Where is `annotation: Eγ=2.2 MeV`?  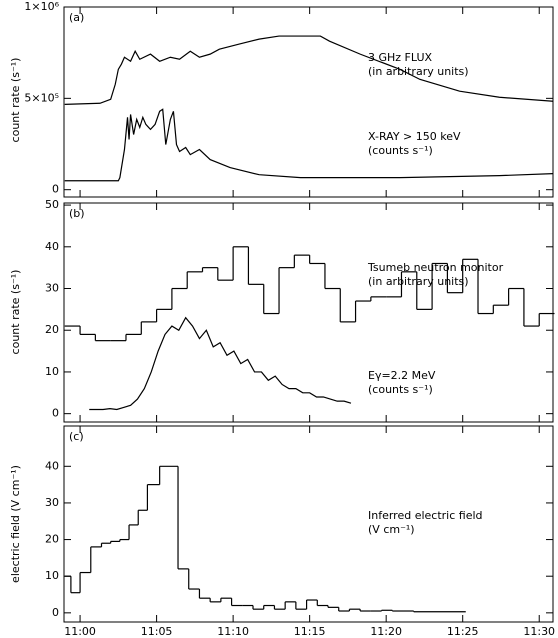 annotation: Eγ=2.2 MeV is located at coordinates (402, 375).